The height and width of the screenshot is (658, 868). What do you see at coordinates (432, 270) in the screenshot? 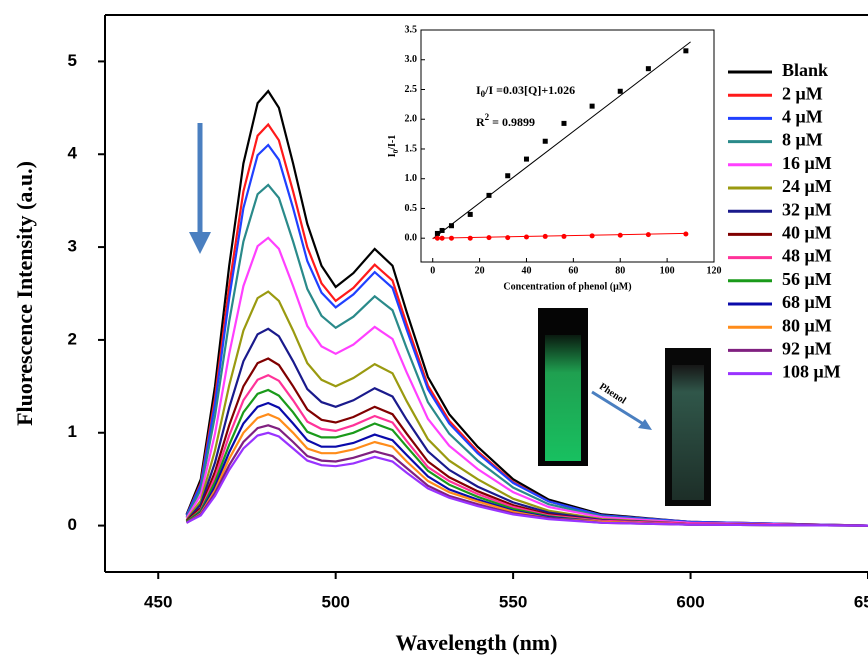
I see `x-tick-label: 0` at bounding box center [432, 270].